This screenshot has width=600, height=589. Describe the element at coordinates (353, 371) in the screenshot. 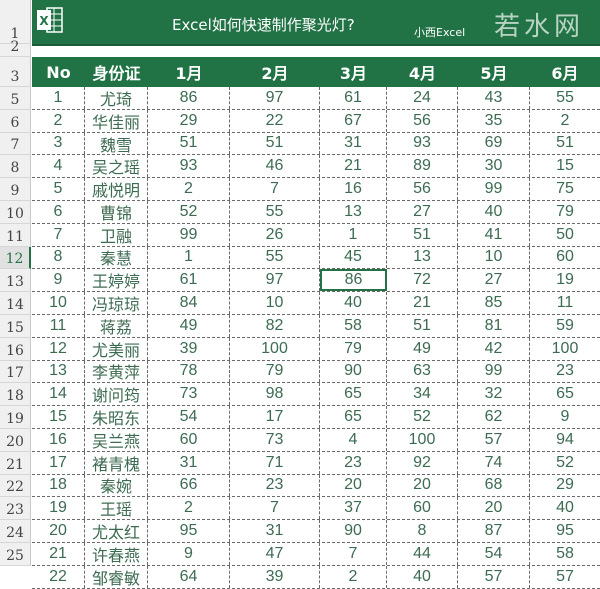

I see `table-cell: 90` at that location.